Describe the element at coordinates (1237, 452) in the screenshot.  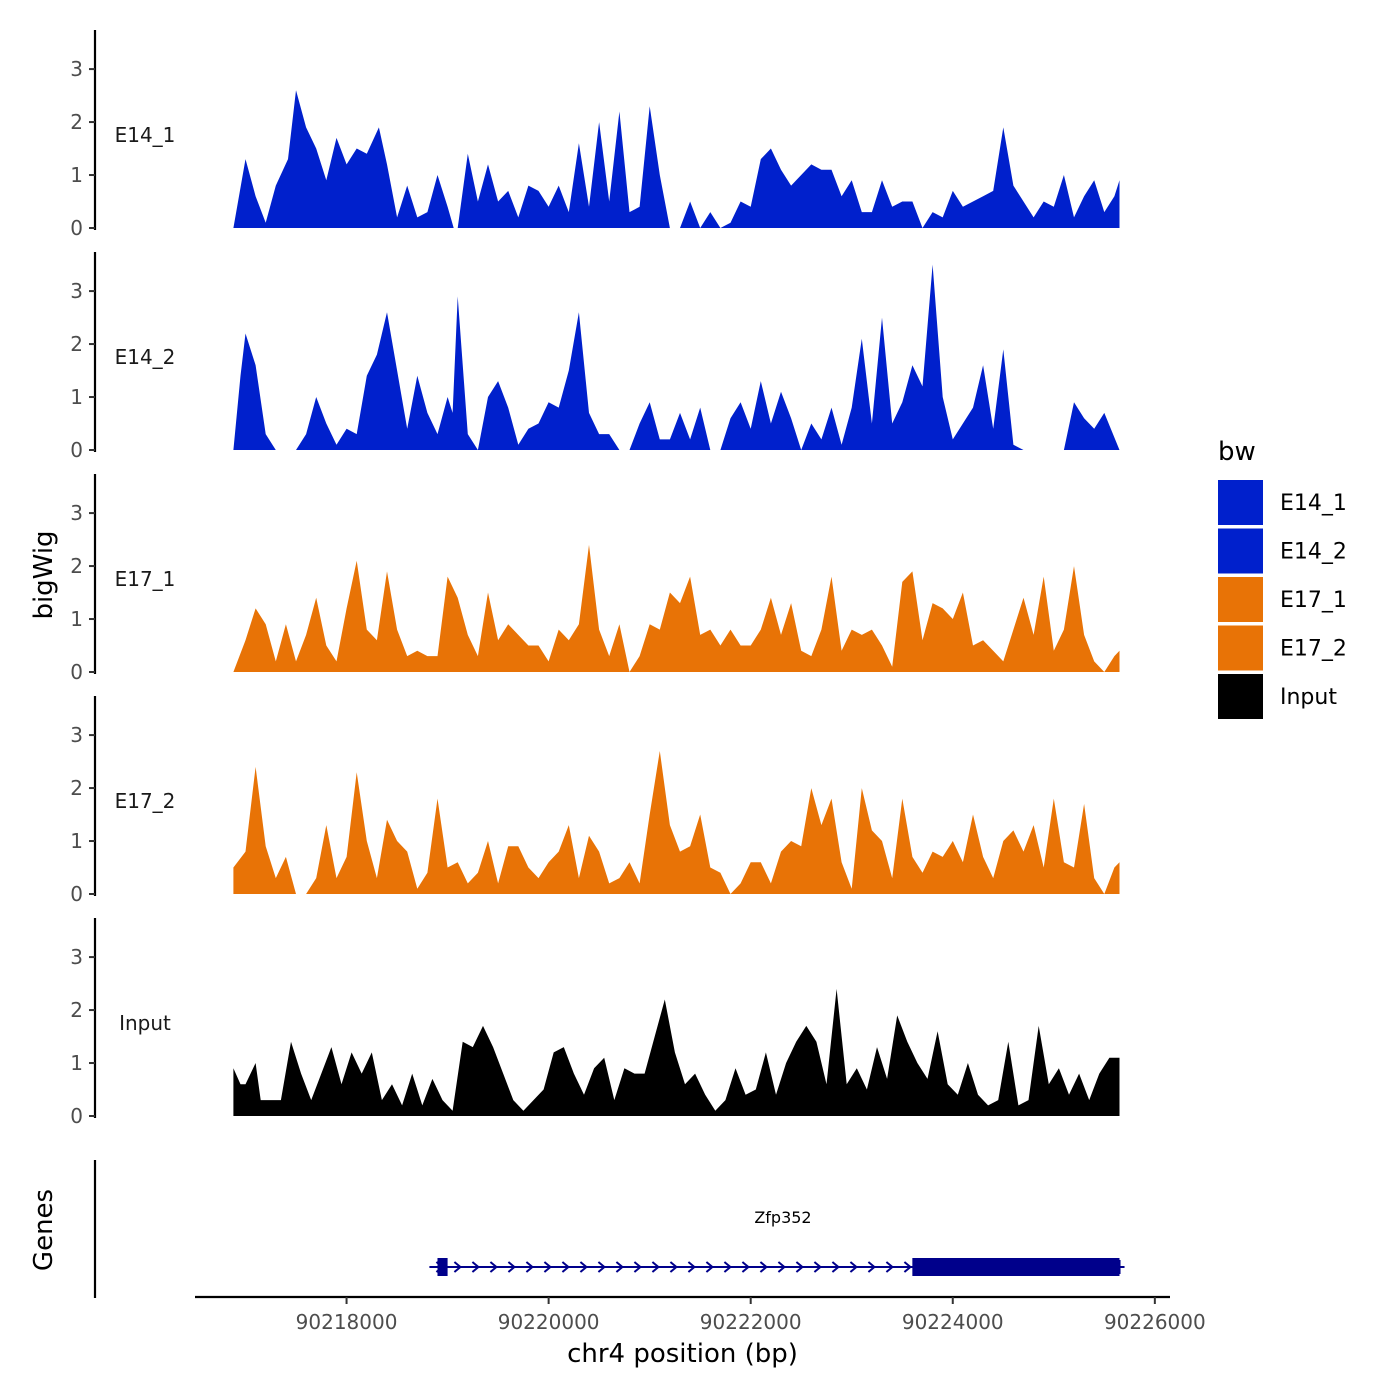
I see `legend-title: bw` at that location.